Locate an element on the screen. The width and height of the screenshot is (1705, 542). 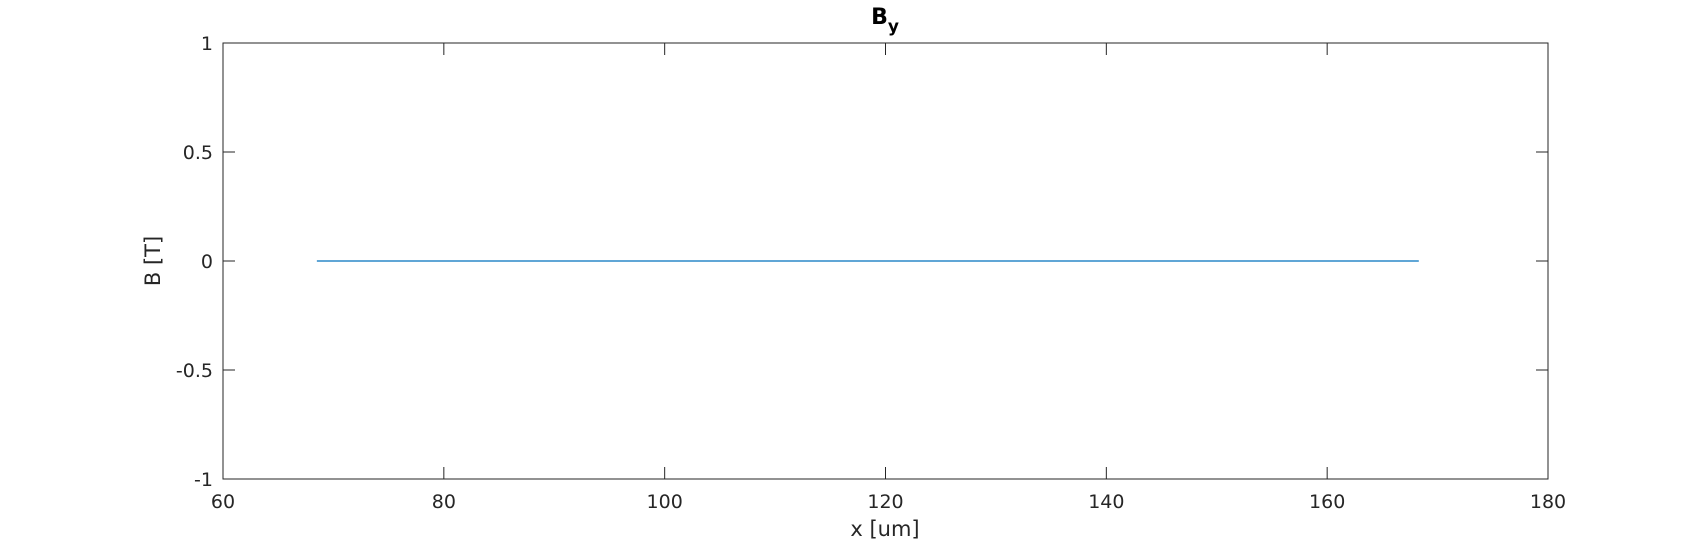
chart-title-subscript: y is located at coordinates (893, 27).